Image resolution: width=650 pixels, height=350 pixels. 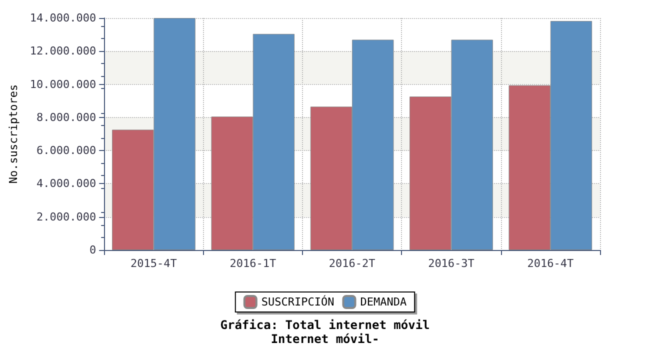 What do you see at coordinates (383, 302) in the screenshot?
I see `legend-label: DEMANDA` at bounding box center [383, 302].